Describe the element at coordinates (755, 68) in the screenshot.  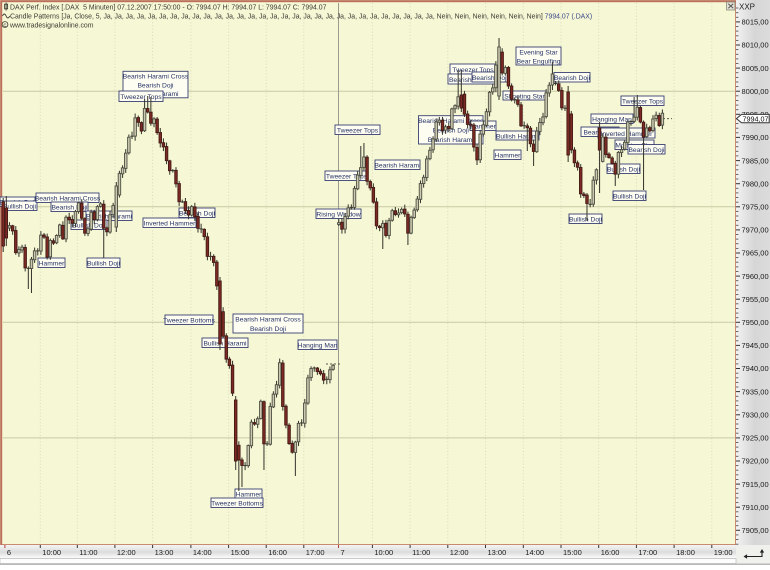
I see `svg-text: 8005,00` at that location.